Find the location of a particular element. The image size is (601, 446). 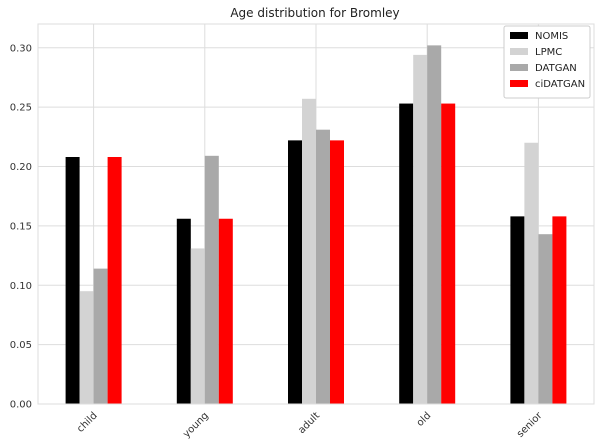

legend-items: NOMIS LPMC DATGAN ciDATGAN is located at coordinates (547, 60).